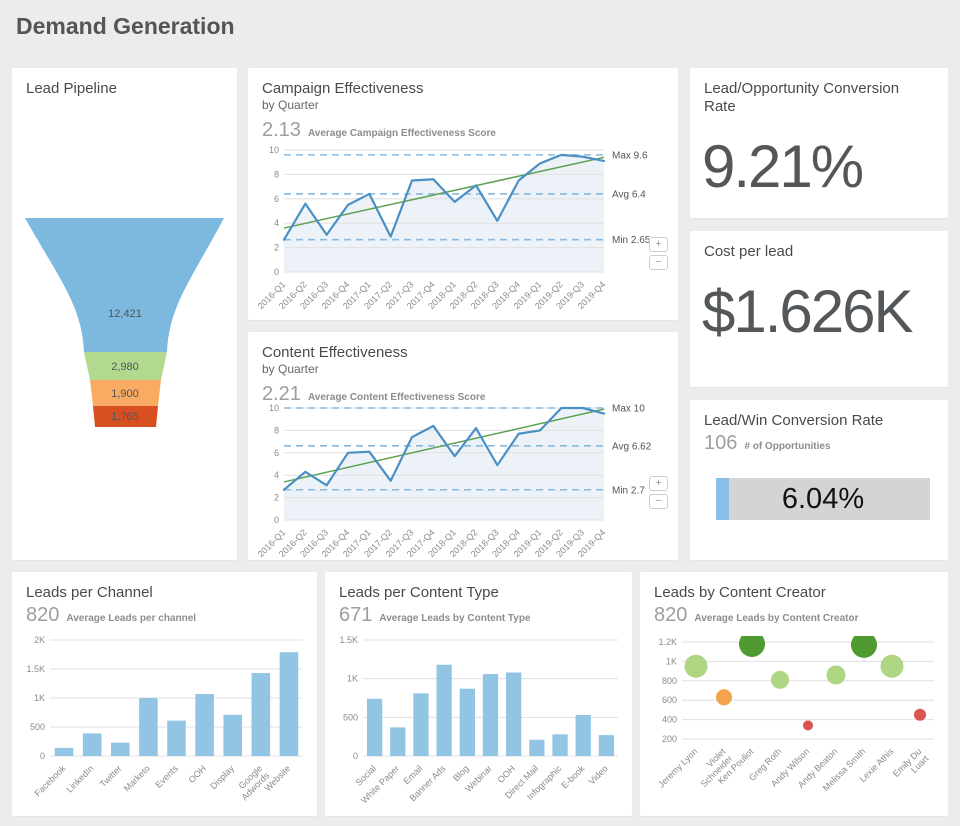  What do you see at coordinates (802, 97) in the screenshot?
I see `panel-title: Lead/Opportunity Conversion Rate` at bounding box center [802, 97].